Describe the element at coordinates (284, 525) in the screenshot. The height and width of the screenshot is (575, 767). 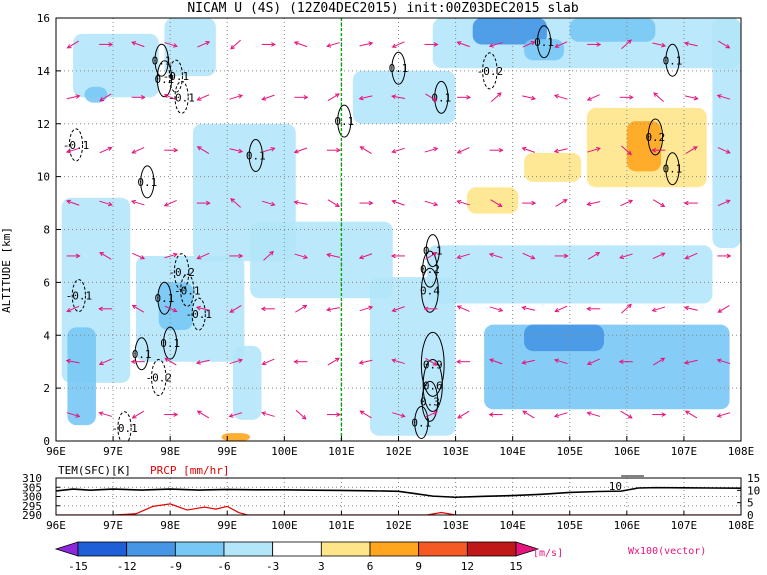
I see `surface-x-tick-label: 100E` at that location.